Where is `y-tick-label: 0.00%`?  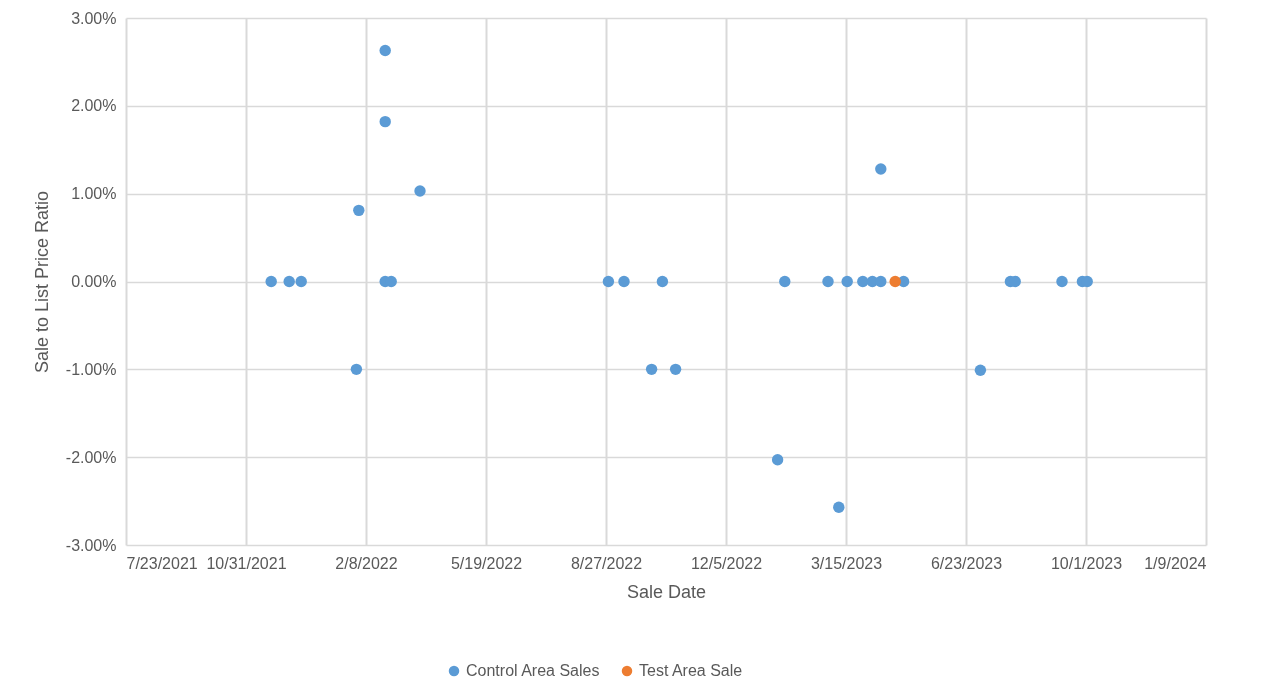 y-tick-label: 0.00% is located at coordinates (94, 281).